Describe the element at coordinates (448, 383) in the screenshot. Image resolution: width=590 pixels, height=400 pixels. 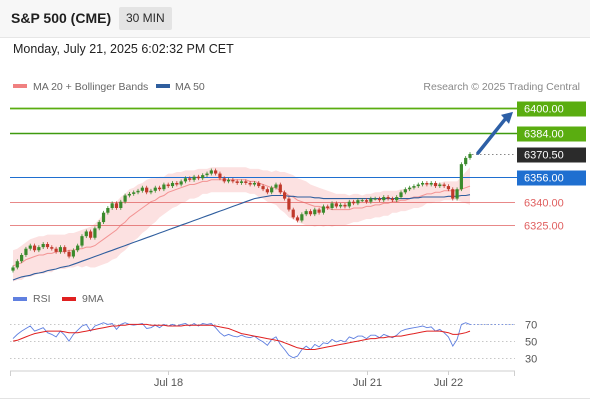
I see `x-tick-label: Jul 22` at that location.